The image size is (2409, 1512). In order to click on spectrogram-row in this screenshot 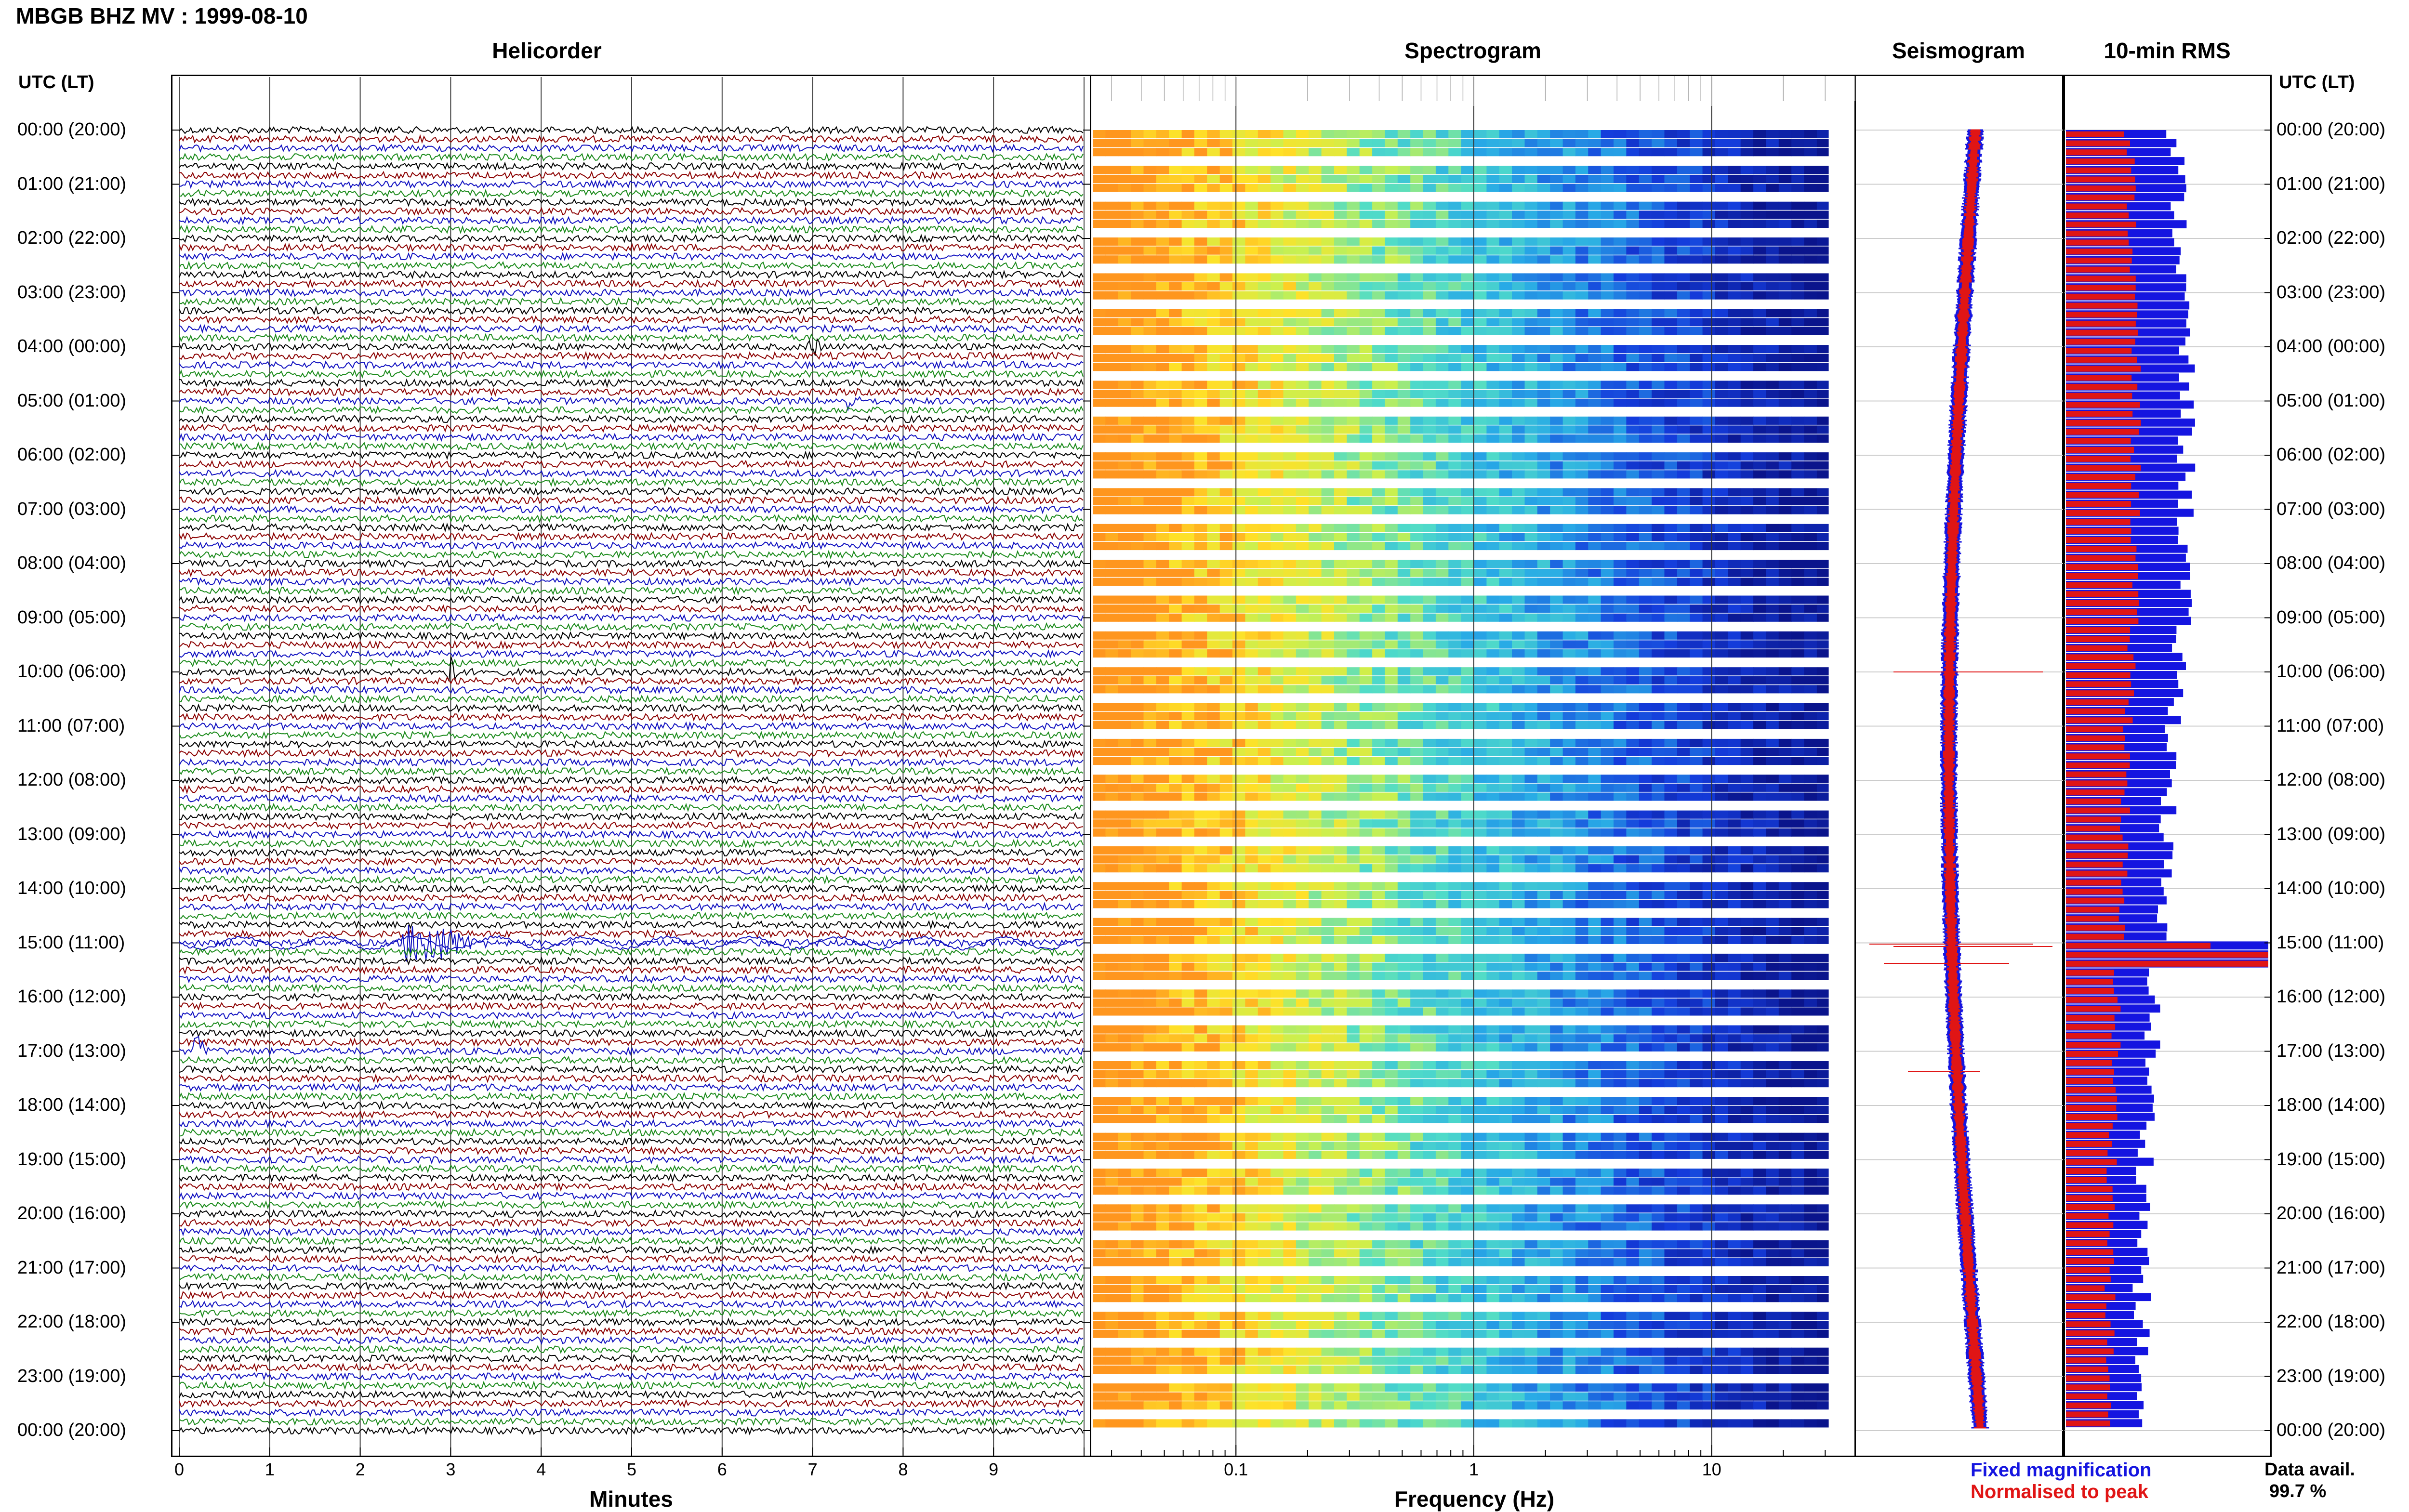, I will do `click(1461, 761)`.